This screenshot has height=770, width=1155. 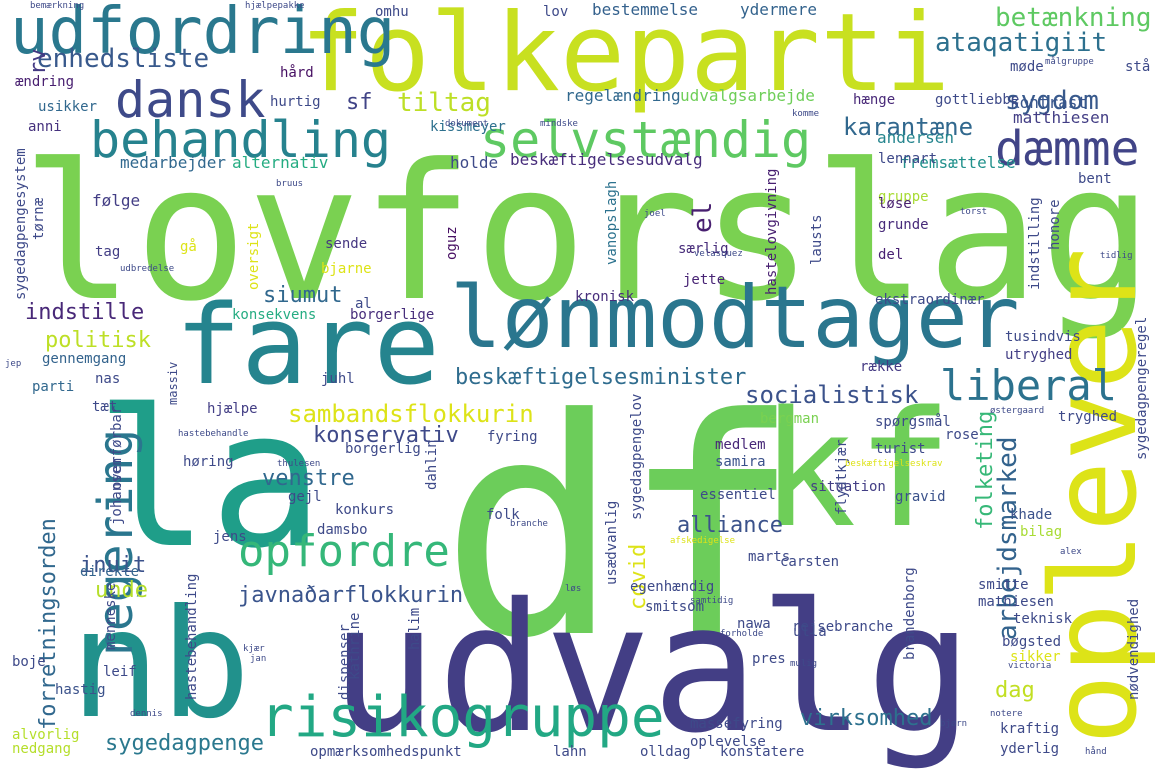 What do you see at coordinates (45, 127) in the screenshot?
I see `word-anni: anni` at bounding box center [45, 127].